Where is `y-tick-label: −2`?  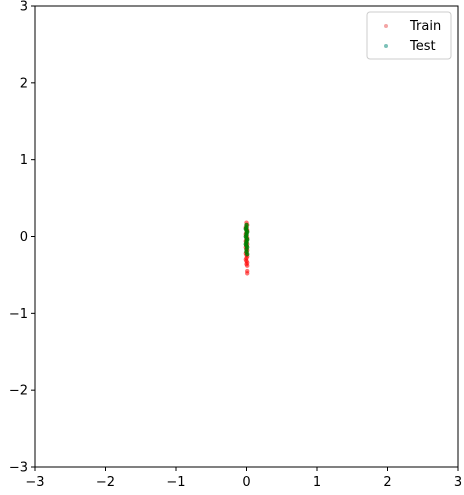 y-tick-label: −2 is located at coordinates (18, 391).